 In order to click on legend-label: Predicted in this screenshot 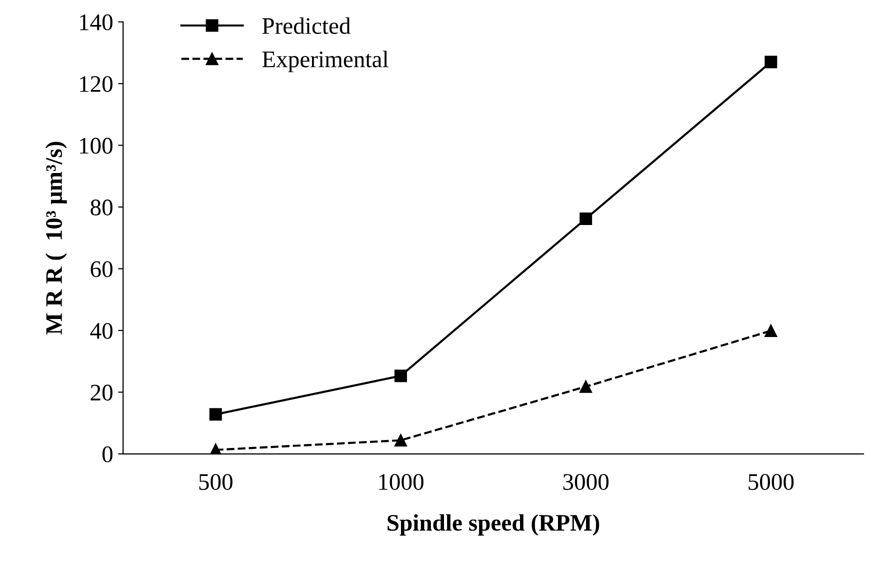, I will do `click(306, 25)`.